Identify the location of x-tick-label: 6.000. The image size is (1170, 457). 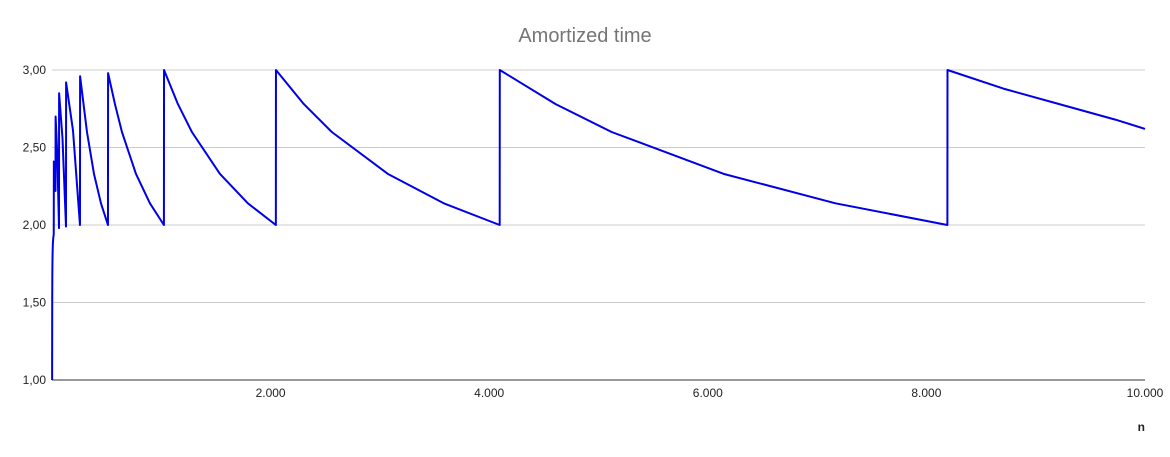
(708, 393).